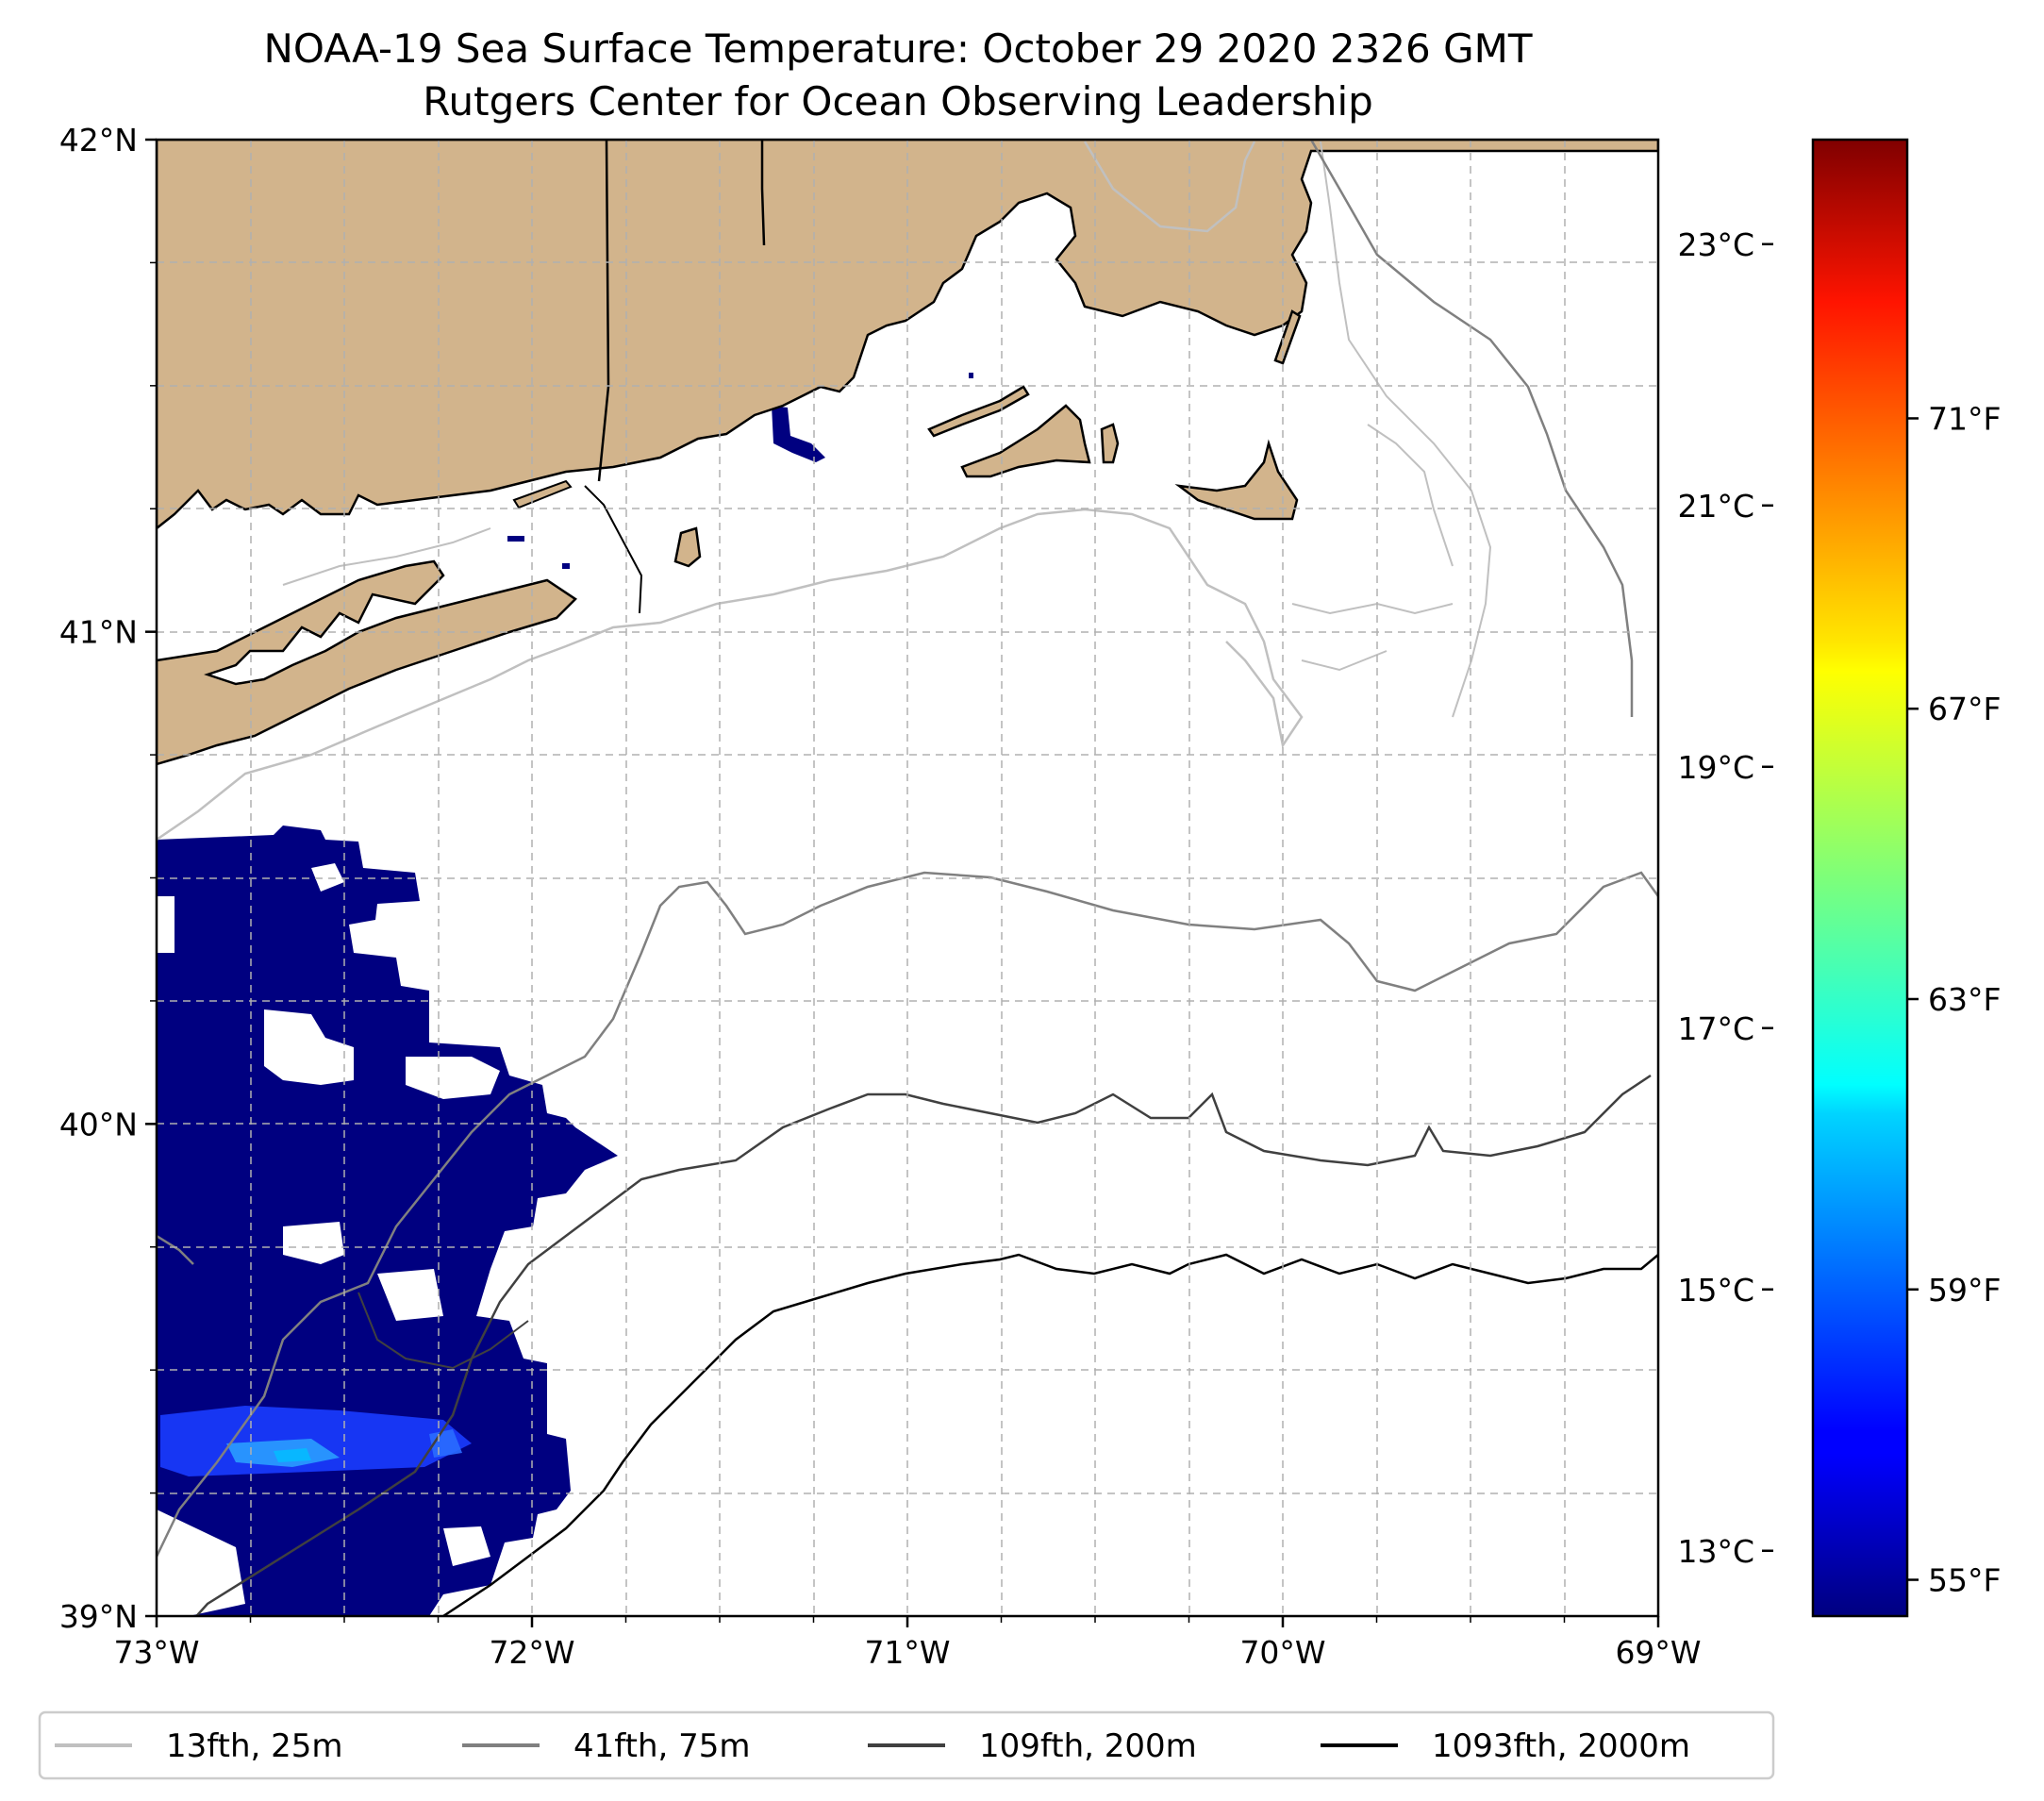 The width and height of the screenshot is (2044, 1801). I want to click on celsius-tick-label: 21°C, so click(1715, 507).